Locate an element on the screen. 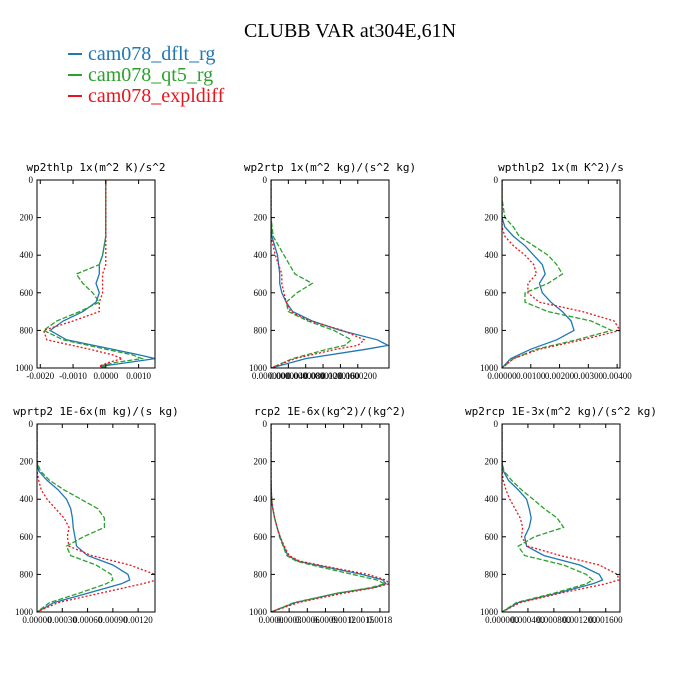 The height and width of the screenshot is (700, 700). legend-line-dflt is located at coordinates (75, 54).